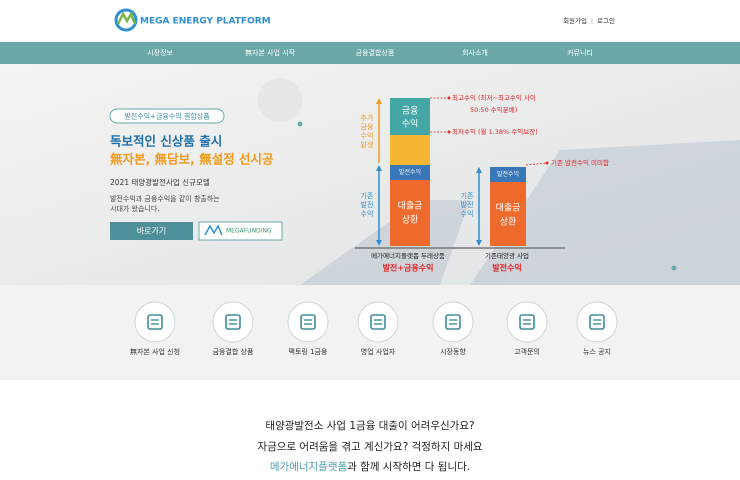  What do you see at coordinates (494, 97) in the screenshot?
I see `note: 최고수익 (최저~최고수익 사이` at bounding box center [494, 97].